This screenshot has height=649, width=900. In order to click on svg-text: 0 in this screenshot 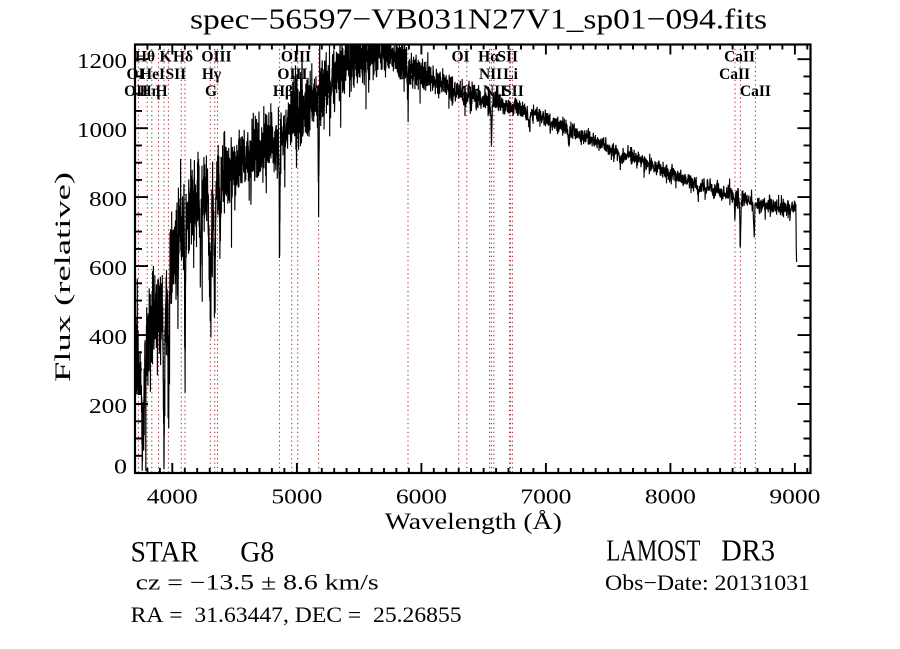, I will do `click(120, 467)`.